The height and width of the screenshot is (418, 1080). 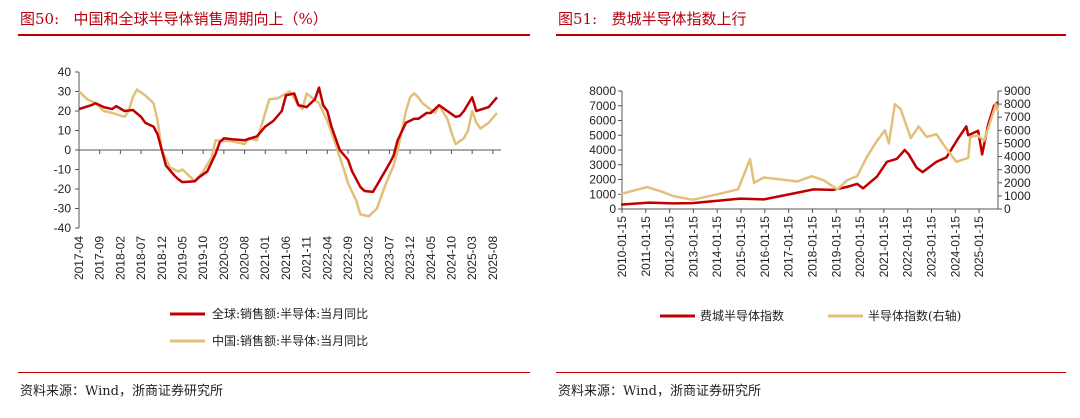 What do you see at coordinates (203, 258) in the screenshot?
I see `x-tick-label: 2019-10` at bounding box center [203, 258].